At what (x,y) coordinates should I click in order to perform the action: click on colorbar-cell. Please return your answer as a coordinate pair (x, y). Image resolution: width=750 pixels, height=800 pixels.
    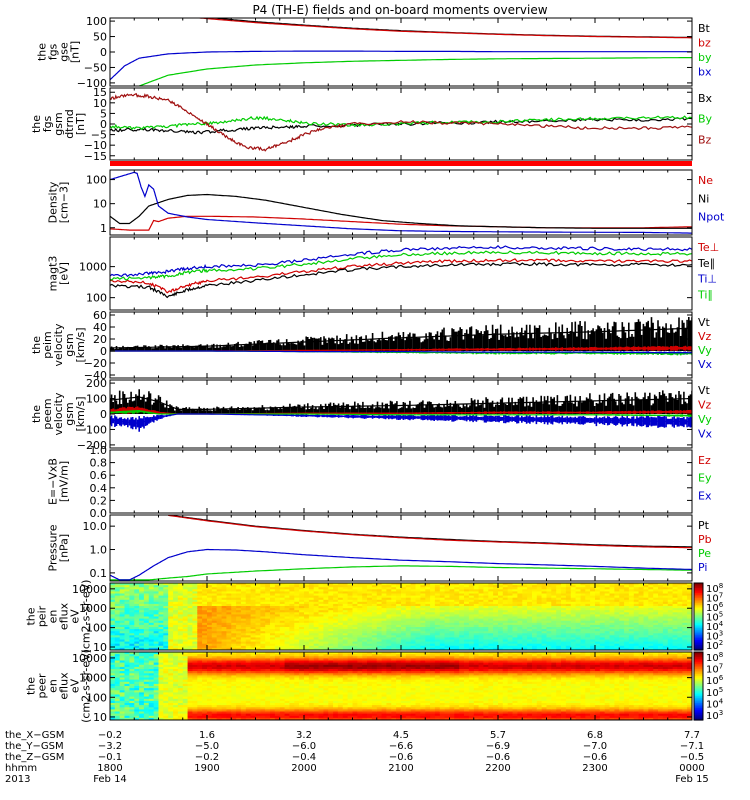
    Looking at the image, I should click on (698, 631).